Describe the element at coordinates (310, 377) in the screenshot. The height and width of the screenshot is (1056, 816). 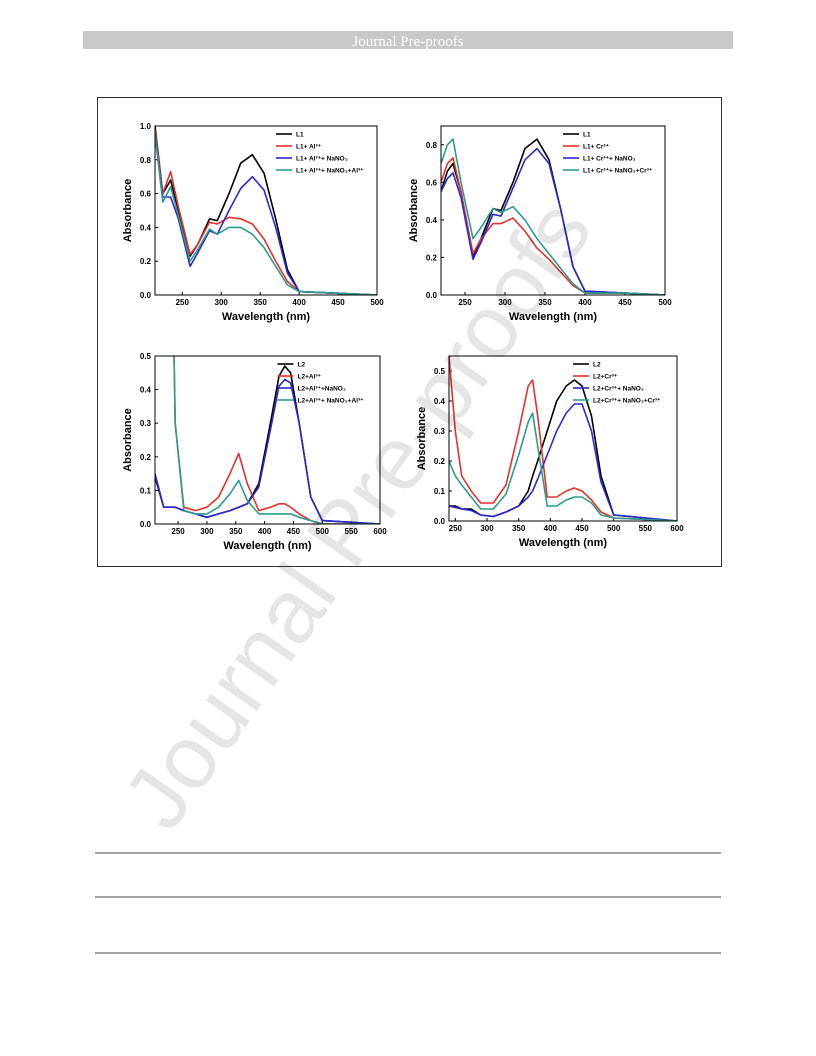
I see `legend-label: L2+Al³⁺` at that location.